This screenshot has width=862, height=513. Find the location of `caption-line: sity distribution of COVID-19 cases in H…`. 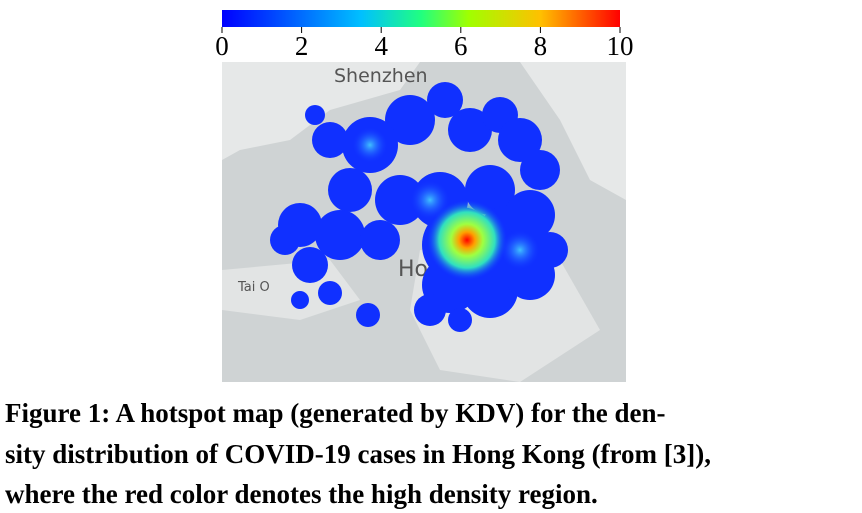

caption-line: sity distribution of COVID-19 cases in H… is located at coordinates (358, 454).